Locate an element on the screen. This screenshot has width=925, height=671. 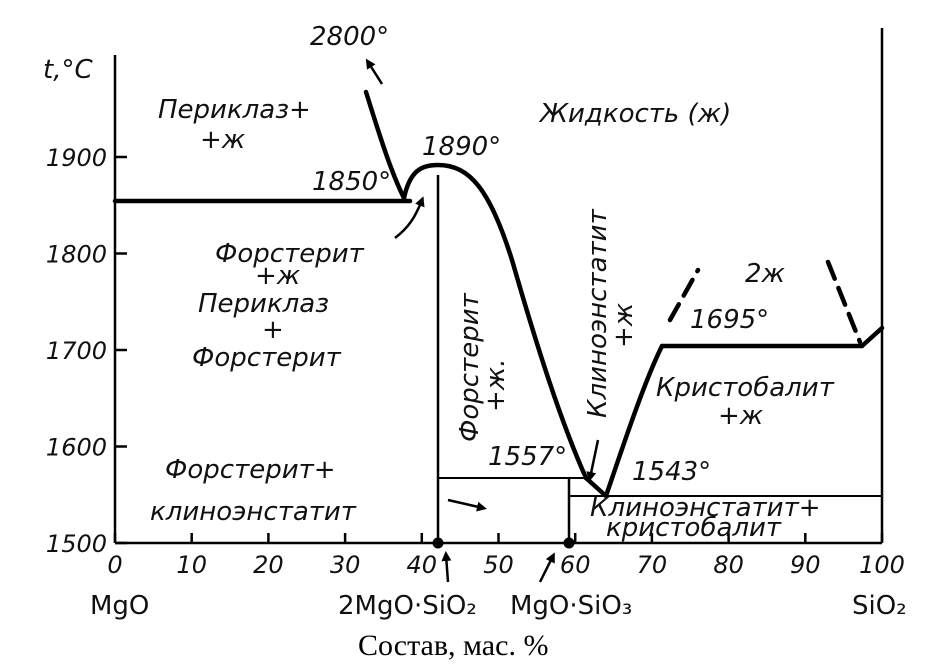
region-liquid: Жидкость (ж) is located at coordinates (634, 114).